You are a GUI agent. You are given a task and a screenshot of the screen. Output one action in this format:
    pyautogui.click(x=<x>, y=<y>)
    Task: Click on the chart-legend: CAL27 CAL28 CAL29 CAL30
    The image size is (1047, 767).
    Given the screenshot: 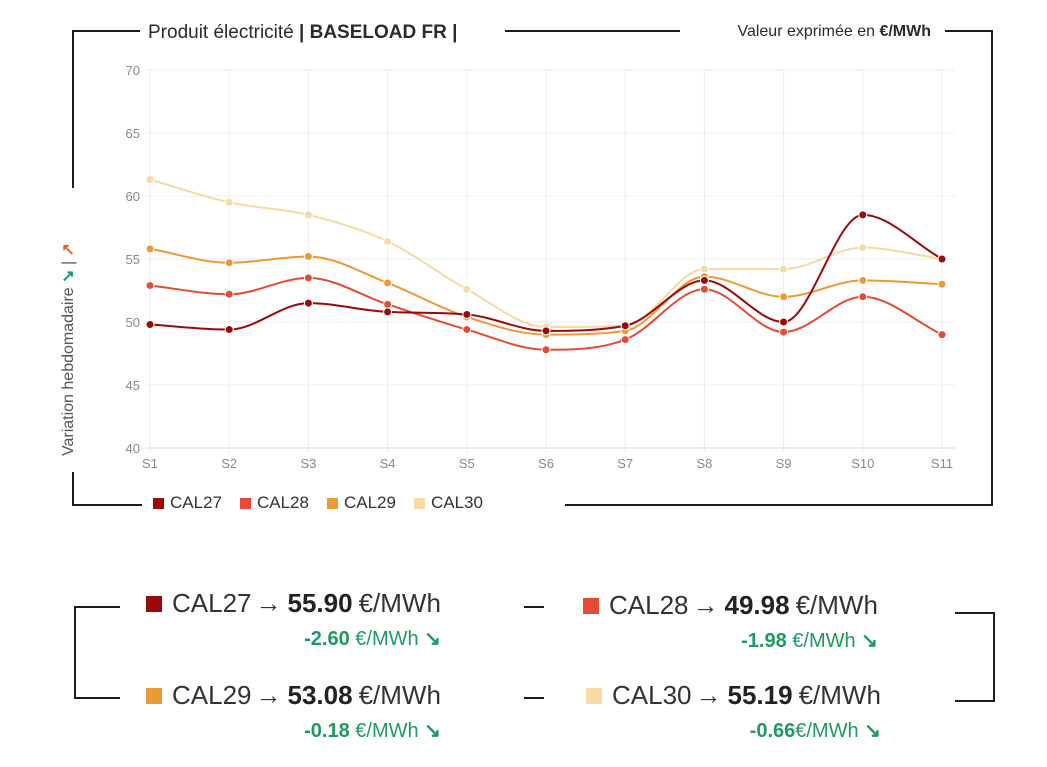 What is the action you would take?
    pyautogui.click(x=318, y=503)
    